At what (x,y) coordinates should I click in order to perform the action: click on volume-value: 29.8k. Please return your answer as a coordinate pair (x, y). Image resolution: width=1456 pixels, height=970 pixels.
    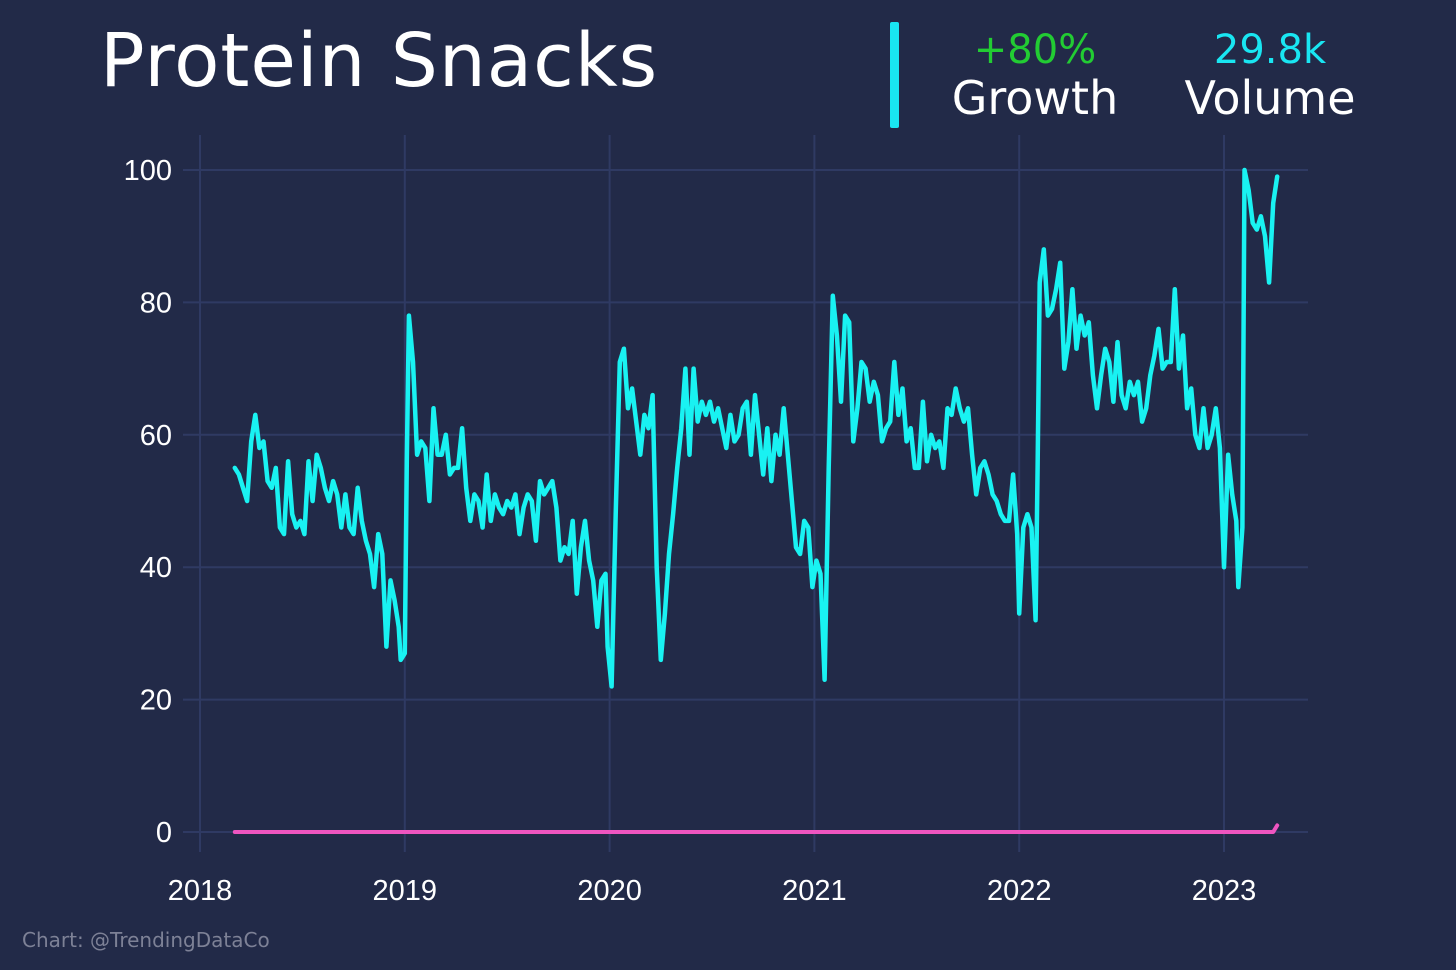
    Looking at the image, I should click on (1270, 50).